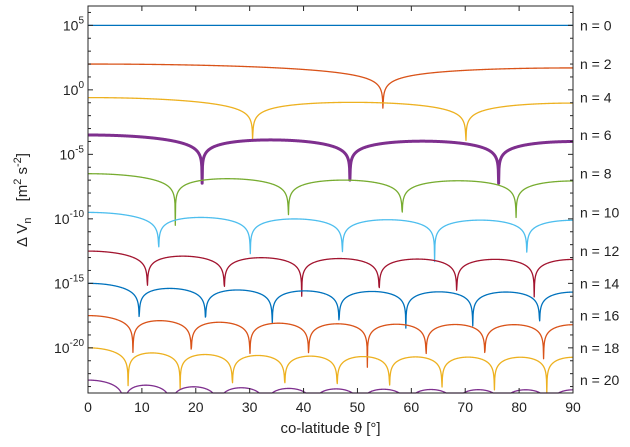 Image resolution: width=630 pixels, height=447 pixels. I want to click on series-label-n12: n = 12, so click(600, 251).